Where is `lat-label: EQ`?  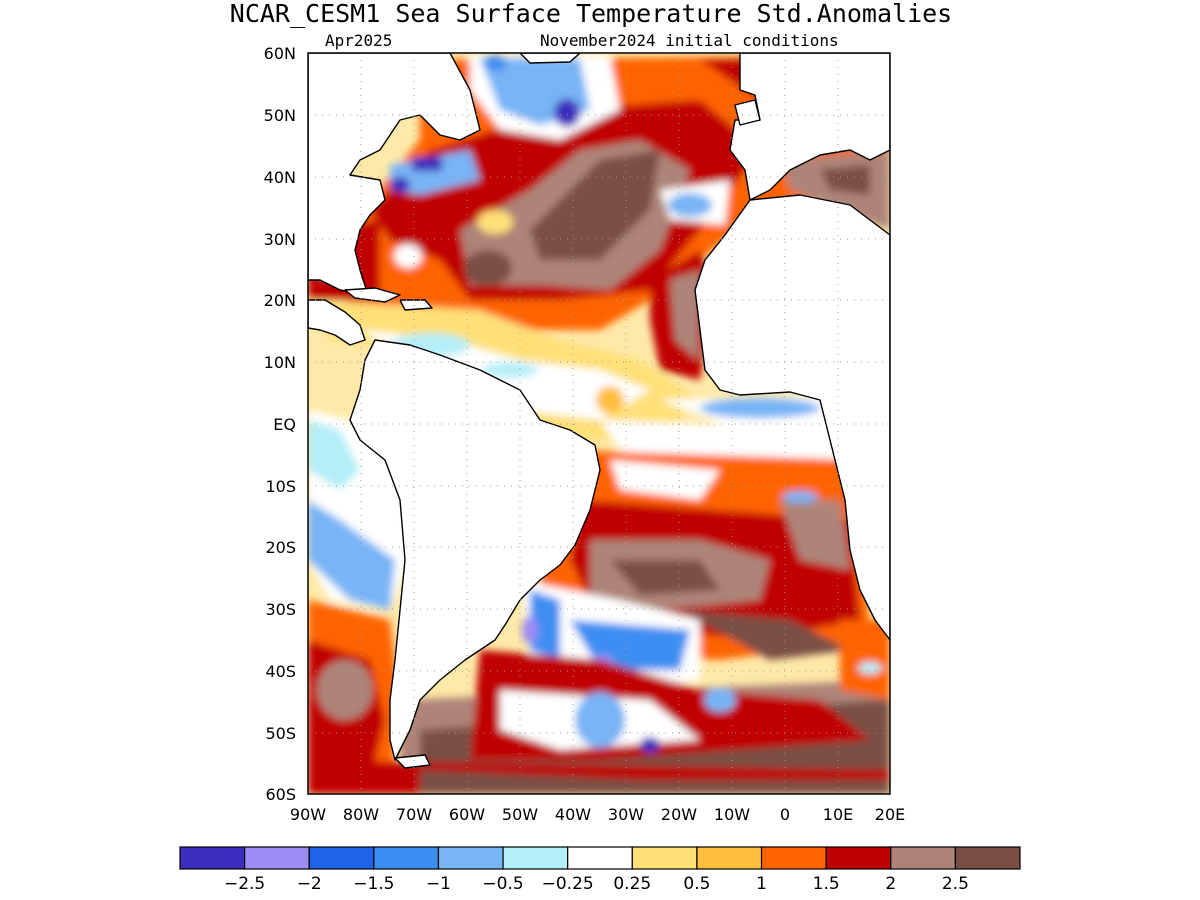
lat-label: EQ is located at coordinates (284, 424).